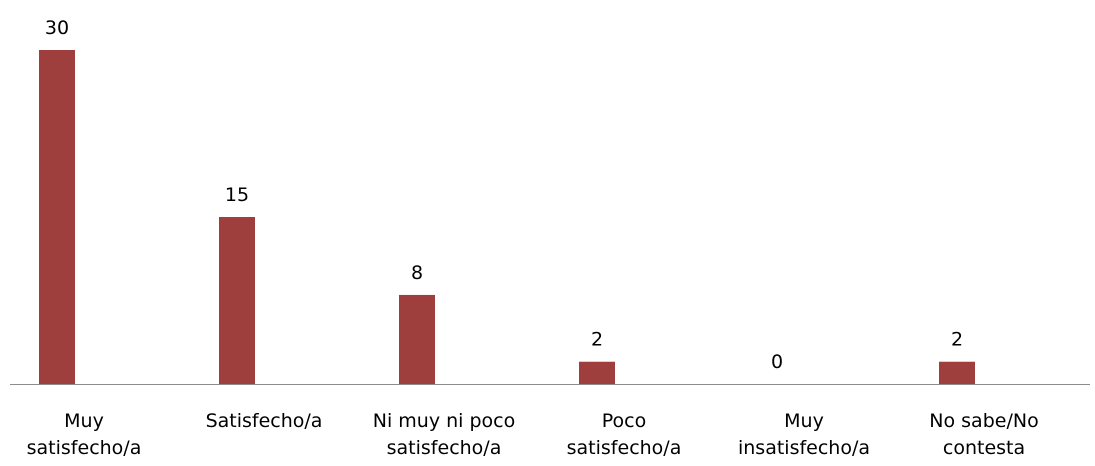 This screenshot has height=466, width=1095. What do you see at coordinates (624, 421) in the screenshot?
I see `category-label: Poco` at bounding box center [624, 421].